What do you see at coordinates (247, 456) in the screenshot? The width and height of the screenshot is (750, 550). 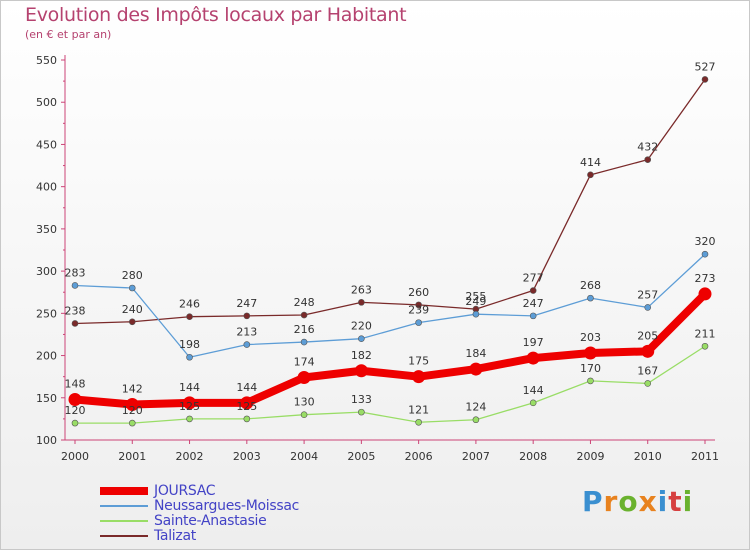 I see `x-tick-label: 2003` at bounding box center [247, 456].